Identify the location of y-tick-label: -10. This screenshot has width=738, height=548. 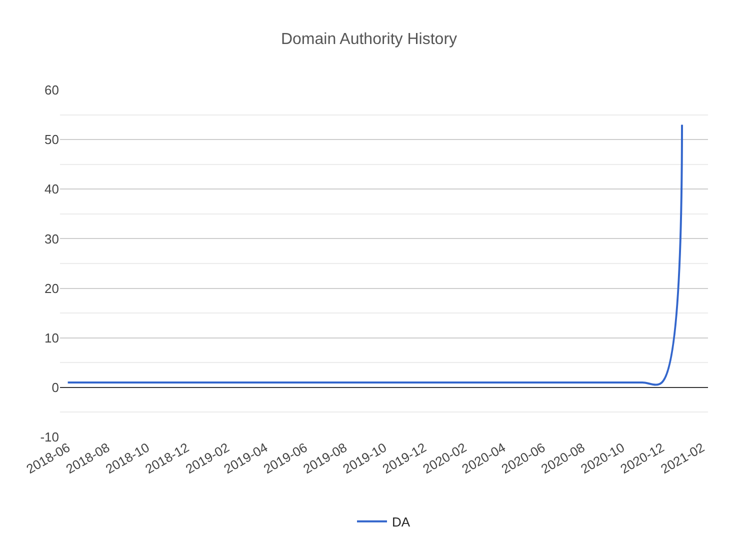
(49, 437).